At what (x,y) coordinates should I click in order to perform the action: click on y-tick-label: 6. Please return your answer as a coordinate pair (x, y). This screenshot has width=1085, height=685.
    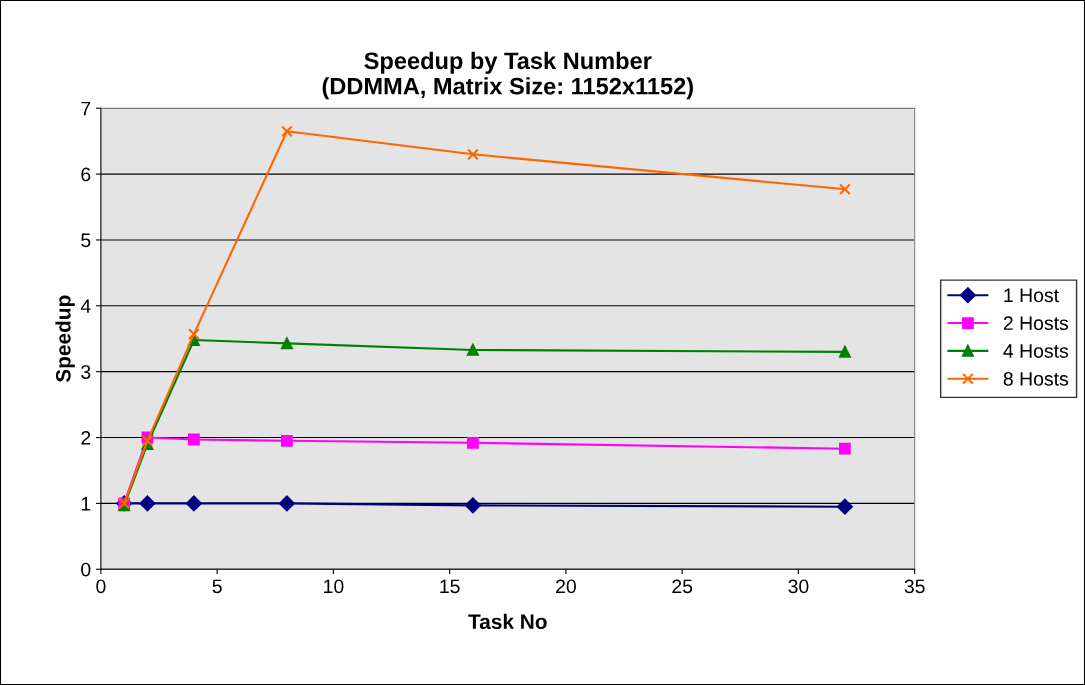
    Looking at the image, I should click on (86, 174).